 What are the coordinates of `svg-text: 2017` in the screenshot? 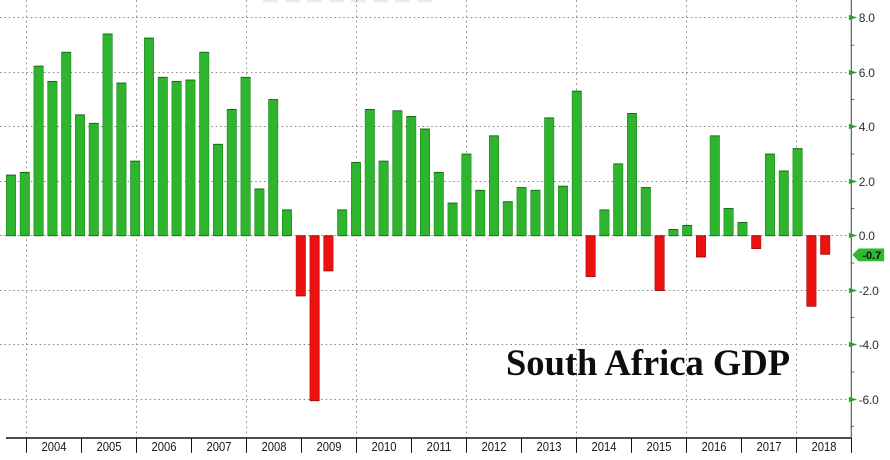 It's located at (769, 446).